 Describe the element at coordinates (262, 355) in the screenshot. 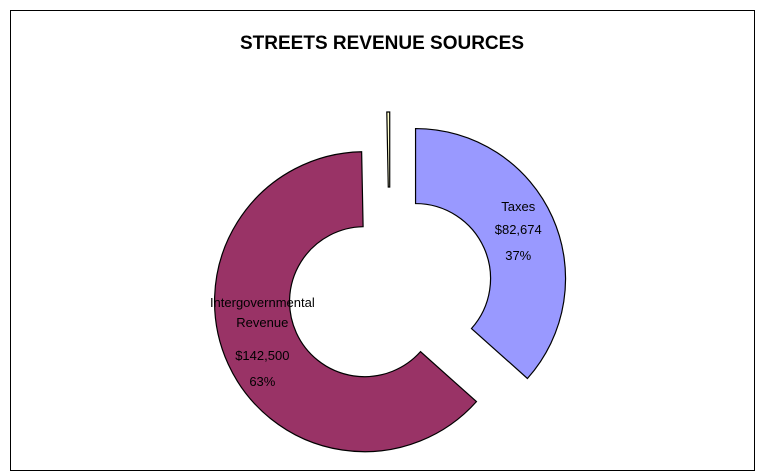

I see `value-label: $142,500` at that location.